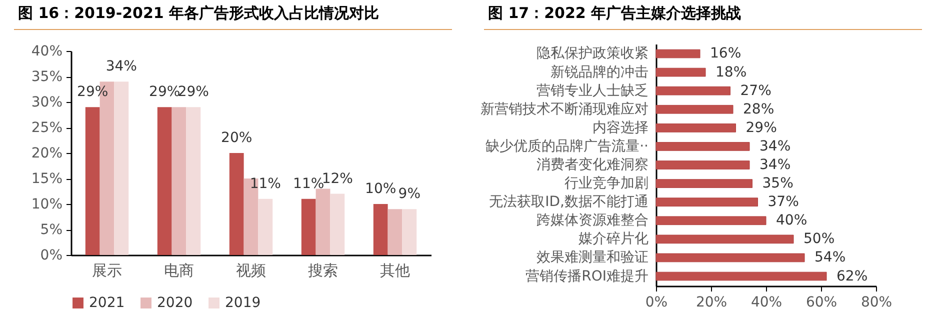  Describe the element at coordinates (564, 109) in the screenshot. I see `y-tick-label: 新营销技术不断涌现难应对` at that location.